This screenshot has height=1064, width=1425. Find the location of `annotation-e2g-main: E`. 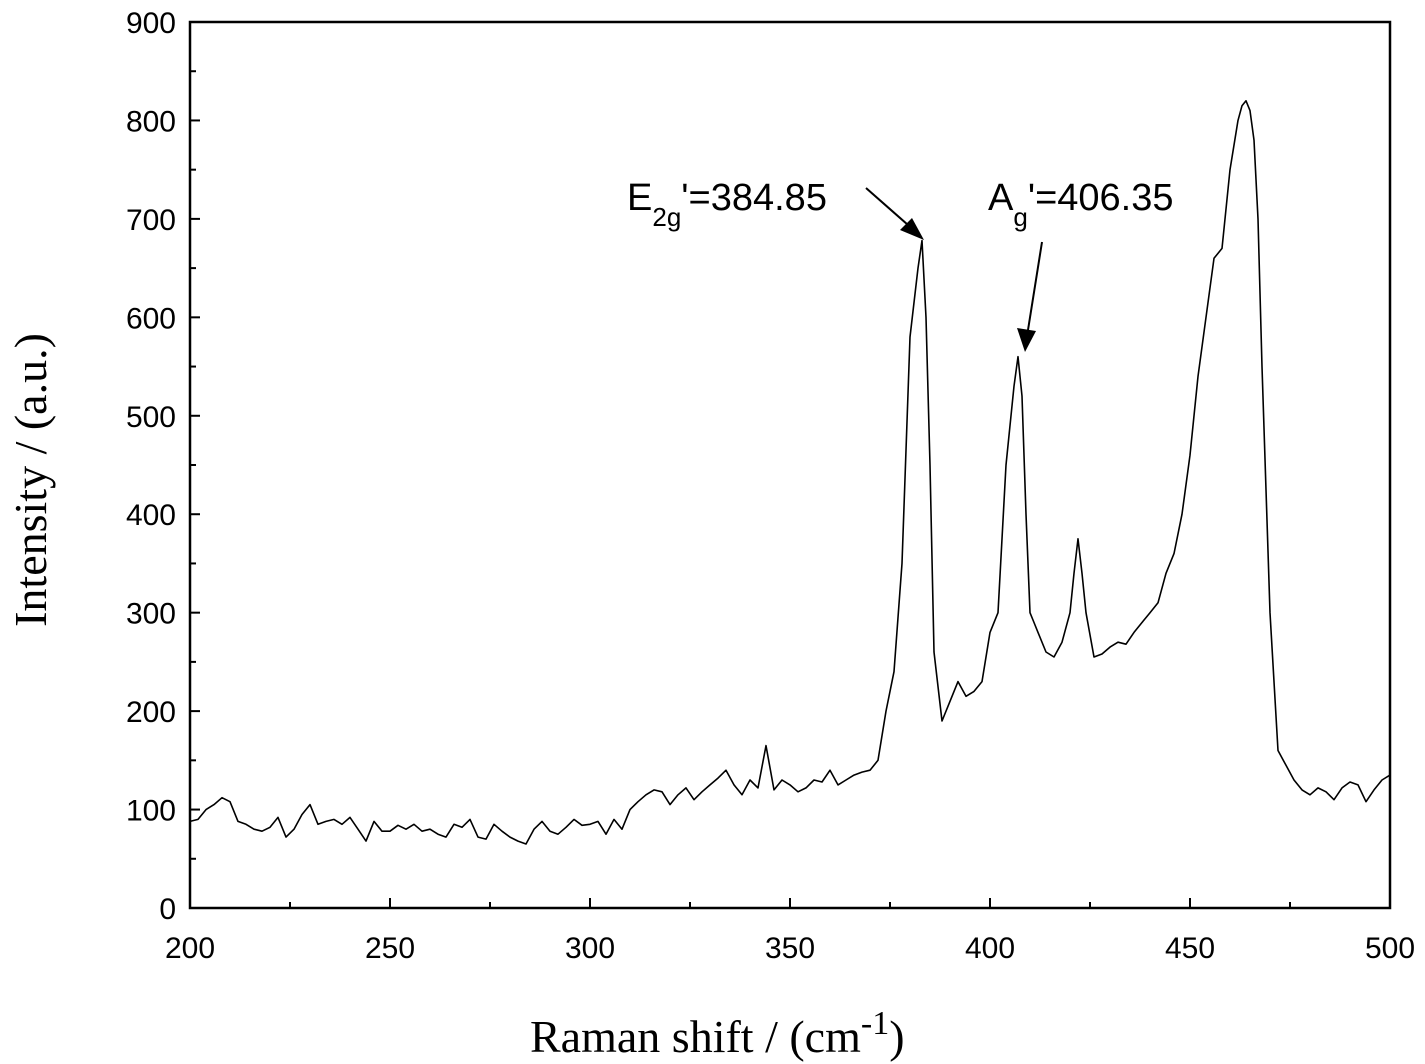

annotation-e2g-main: E is located at coordinates (639, 198).